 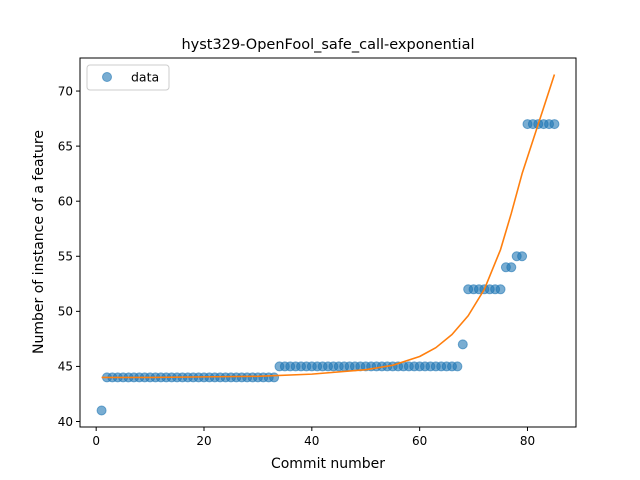 I want to click on legend-box, so click(x=128, y=77).